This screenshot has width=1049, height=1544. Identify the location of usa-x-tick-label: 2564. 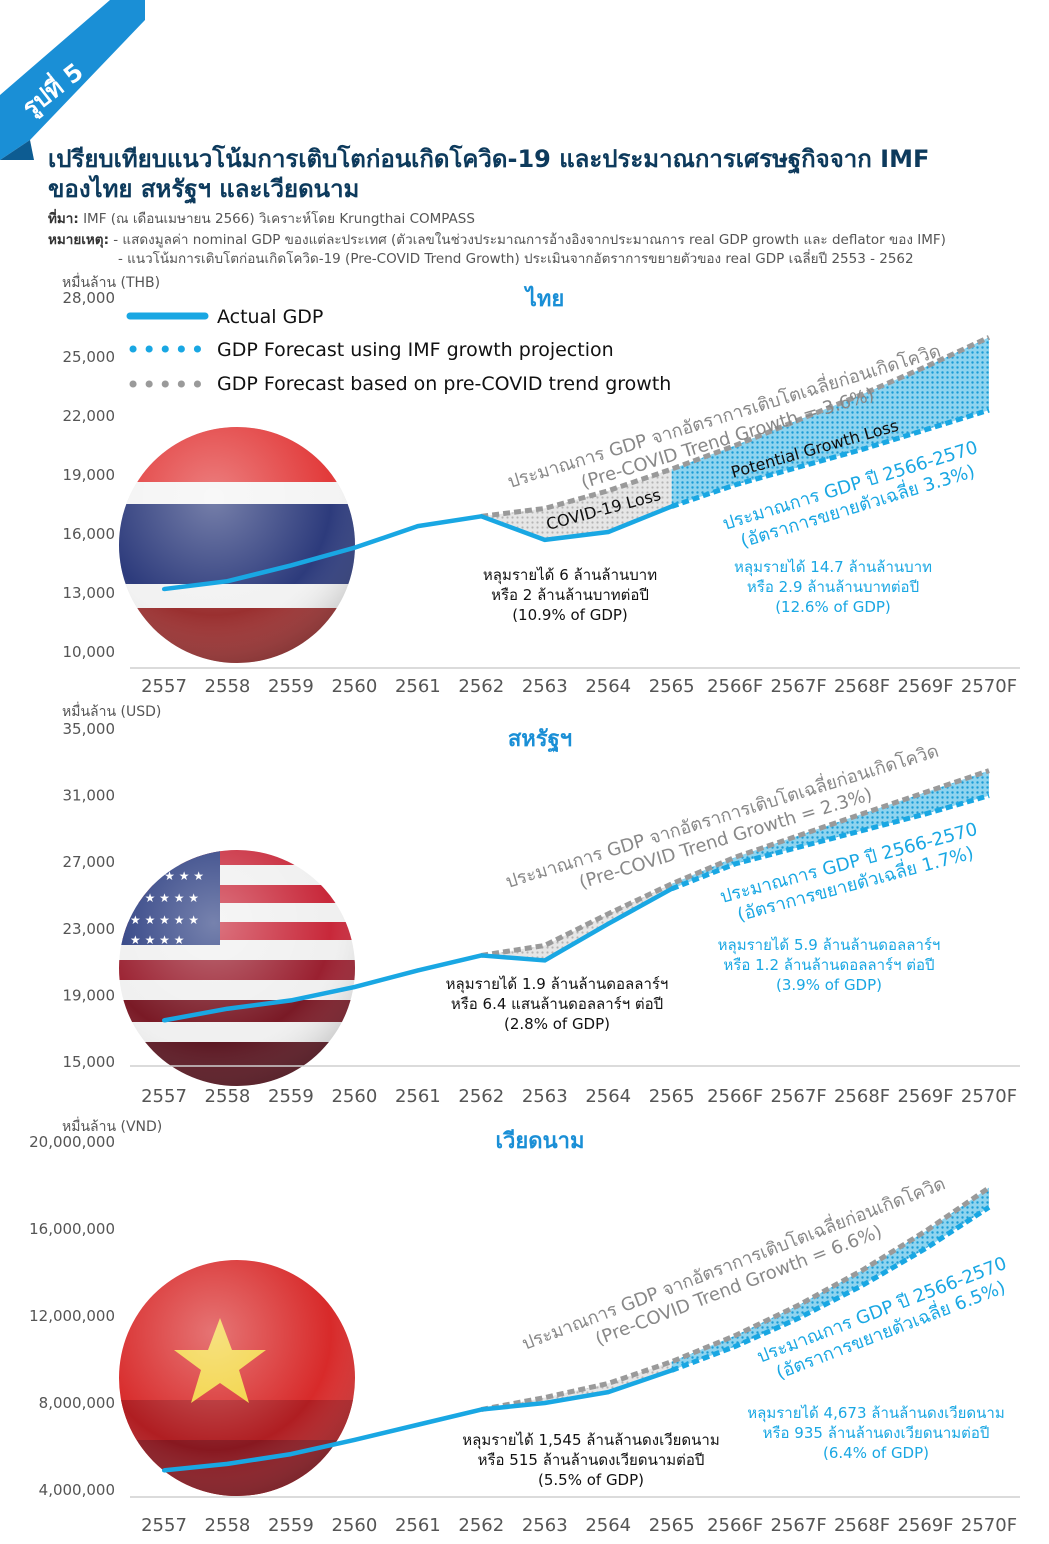
(608, 1096).